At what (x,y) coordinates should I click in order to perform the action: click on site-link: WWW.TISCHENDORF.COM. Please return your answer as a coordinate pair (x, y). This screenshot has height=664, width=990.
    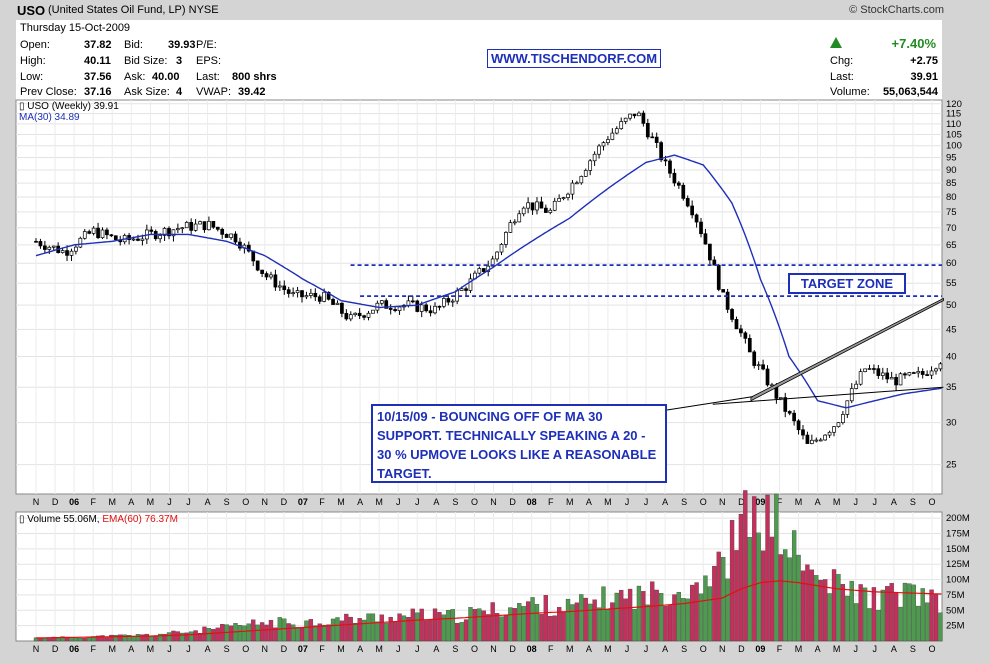
    Looking at the image, I should click on (574, 58).